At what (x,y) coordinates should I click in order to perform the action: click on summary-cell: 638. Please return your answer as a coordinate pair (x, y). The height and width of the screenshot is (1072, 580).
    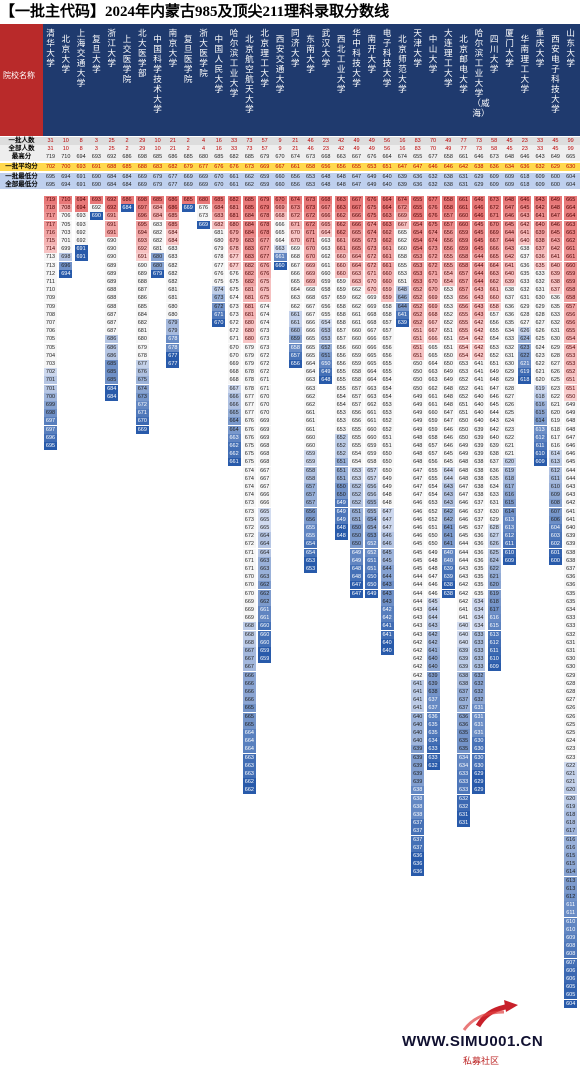
    Looking at the image, I should click on (448, 177).